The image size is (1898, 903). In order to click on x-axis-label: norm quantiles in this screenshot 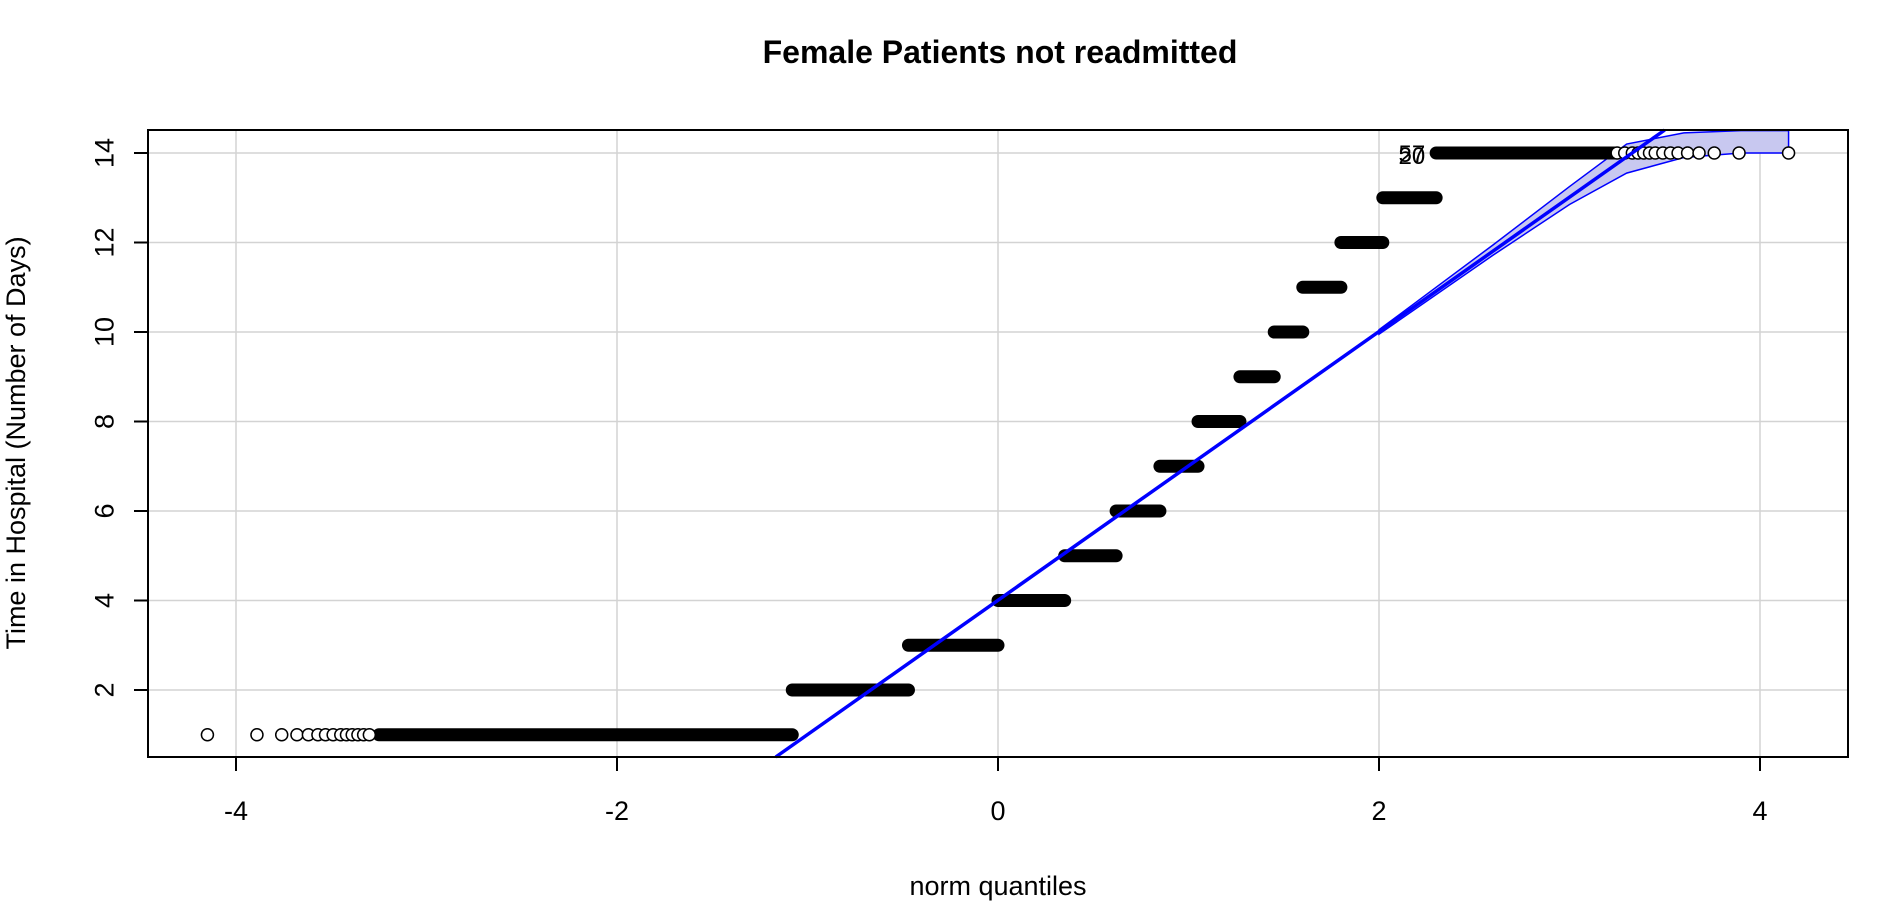, I will do `click(997, 886)`.